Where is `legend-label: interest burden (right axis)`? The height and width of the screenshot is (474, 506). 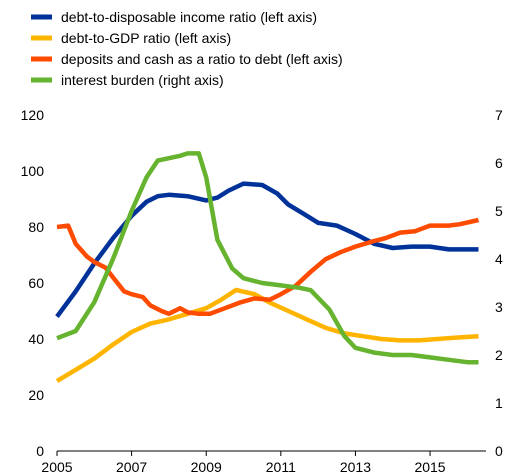 legend-label: interest burden (right axis) is located at coordinates (142, 80).